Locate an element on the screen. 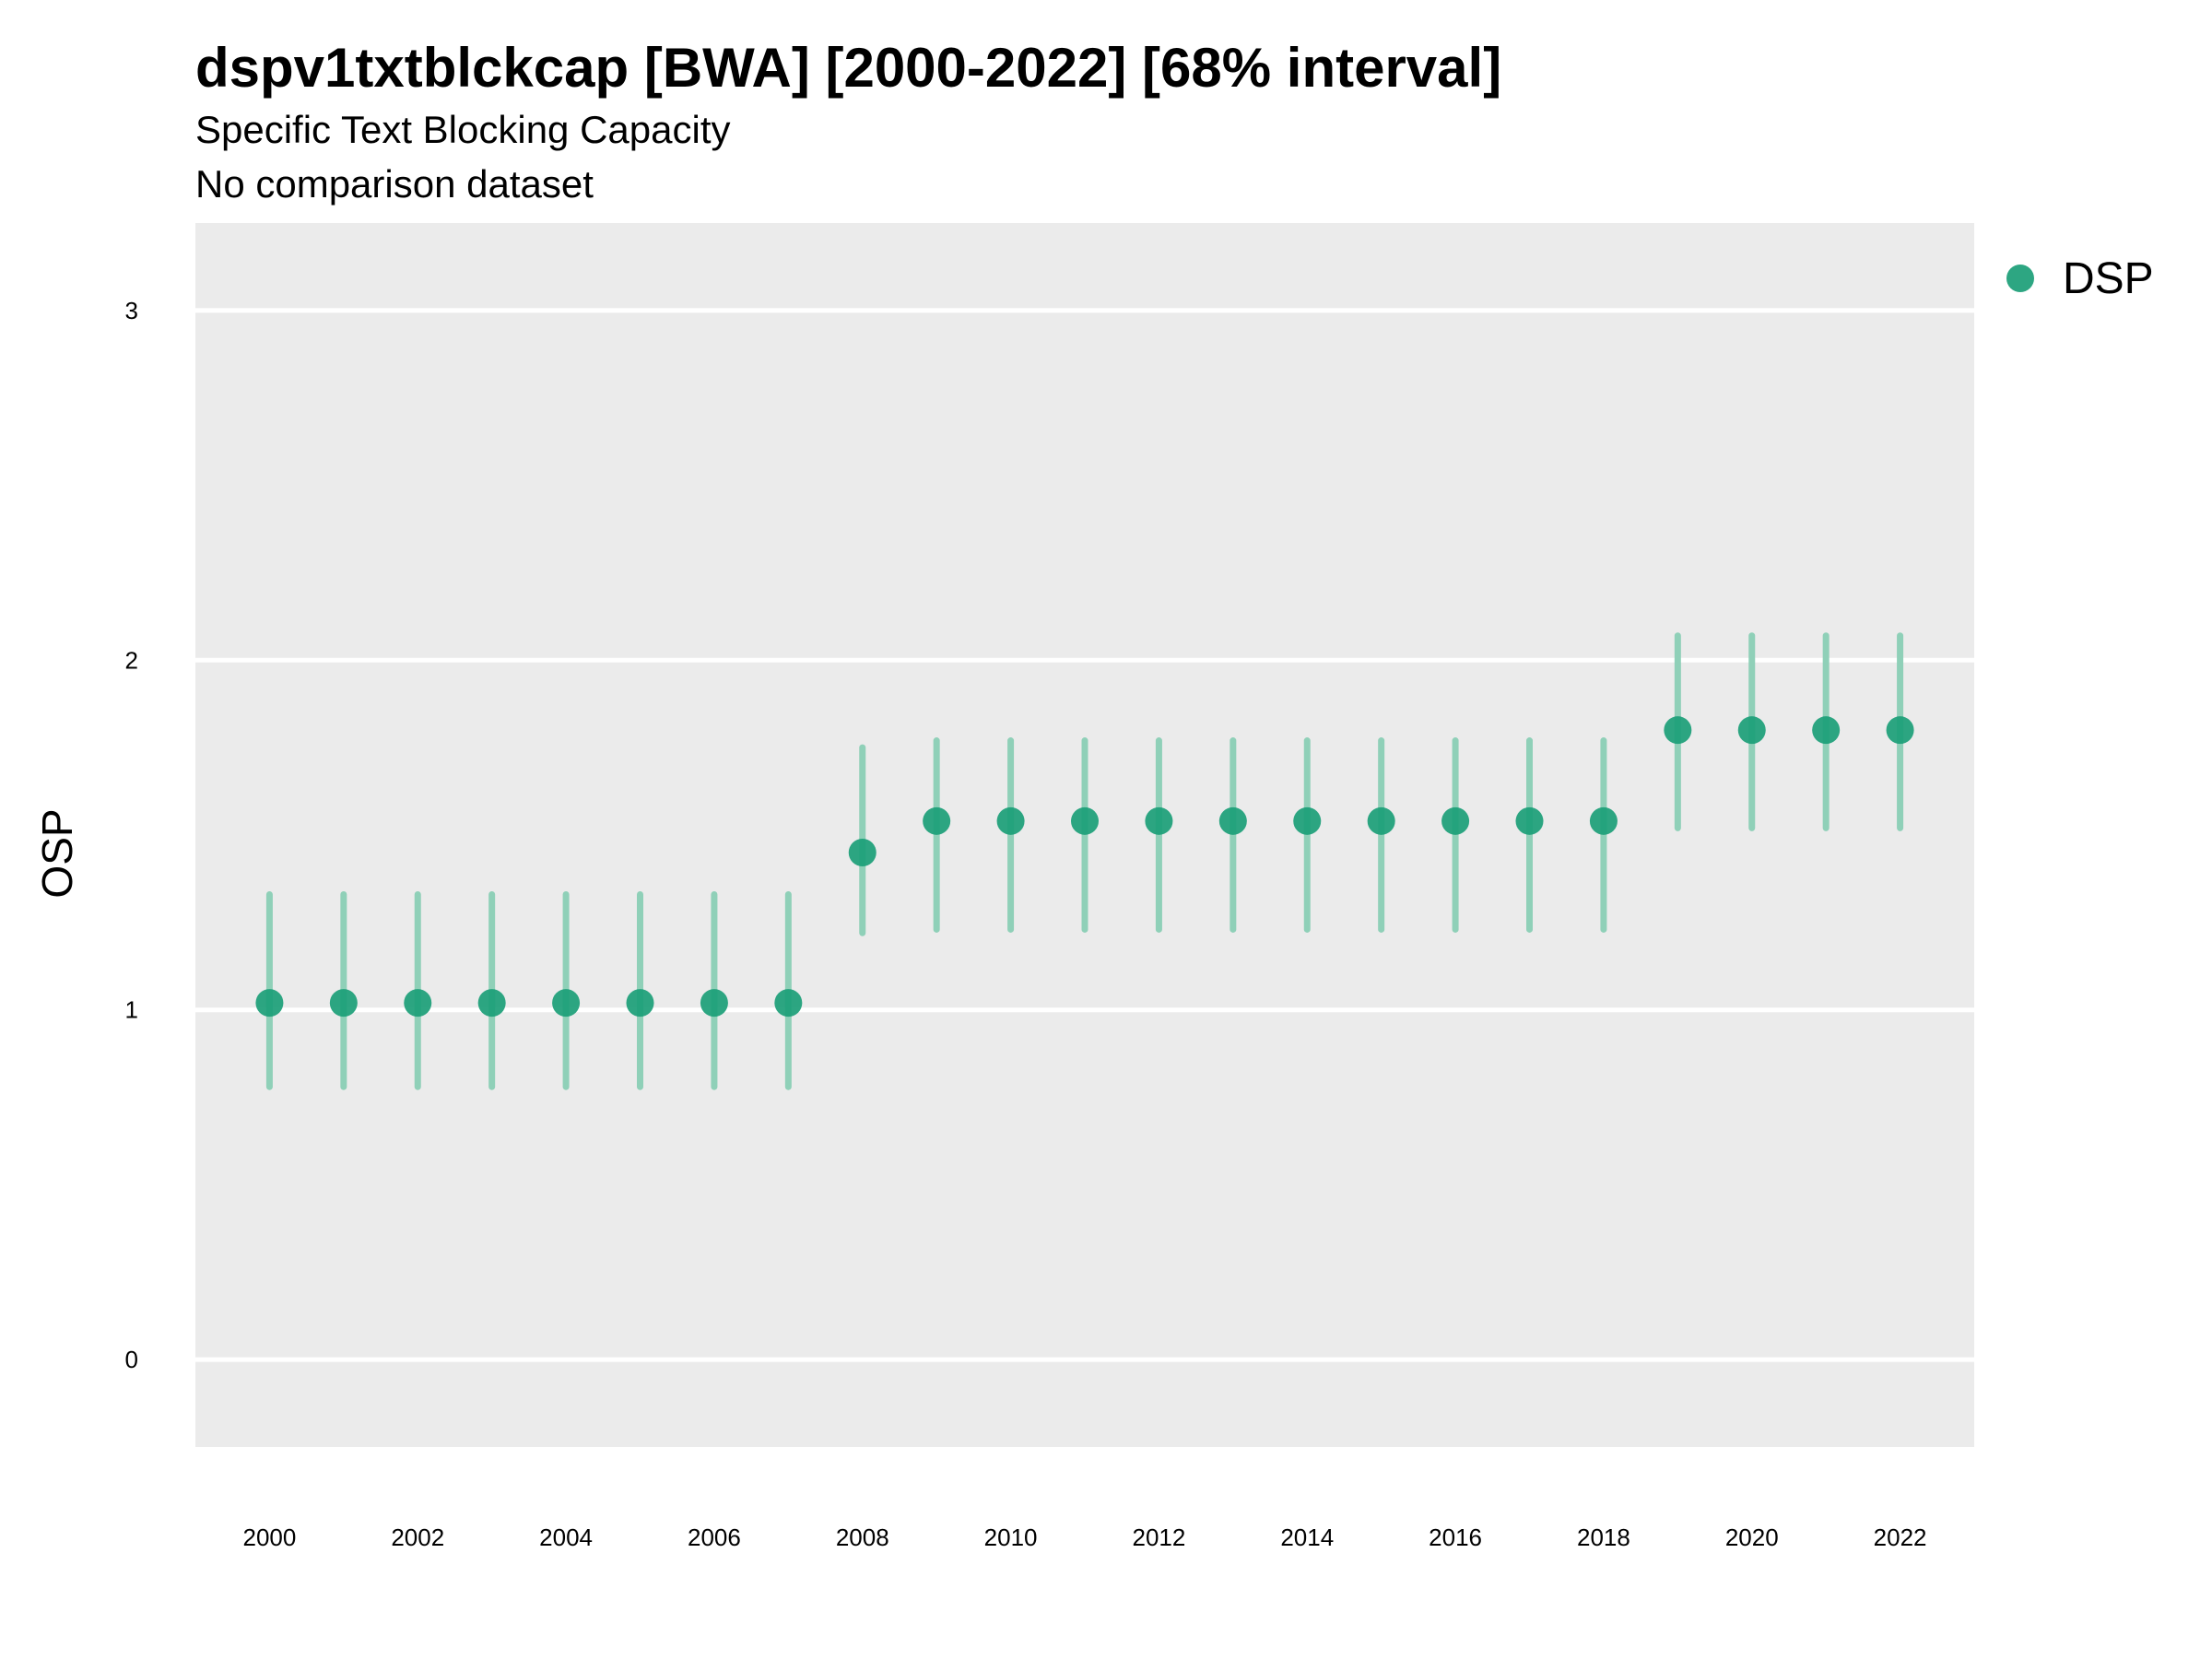 The width and height of the screenshot is (2212, 1659). legend-marker-dsp is located at coordinates (2020, 278).